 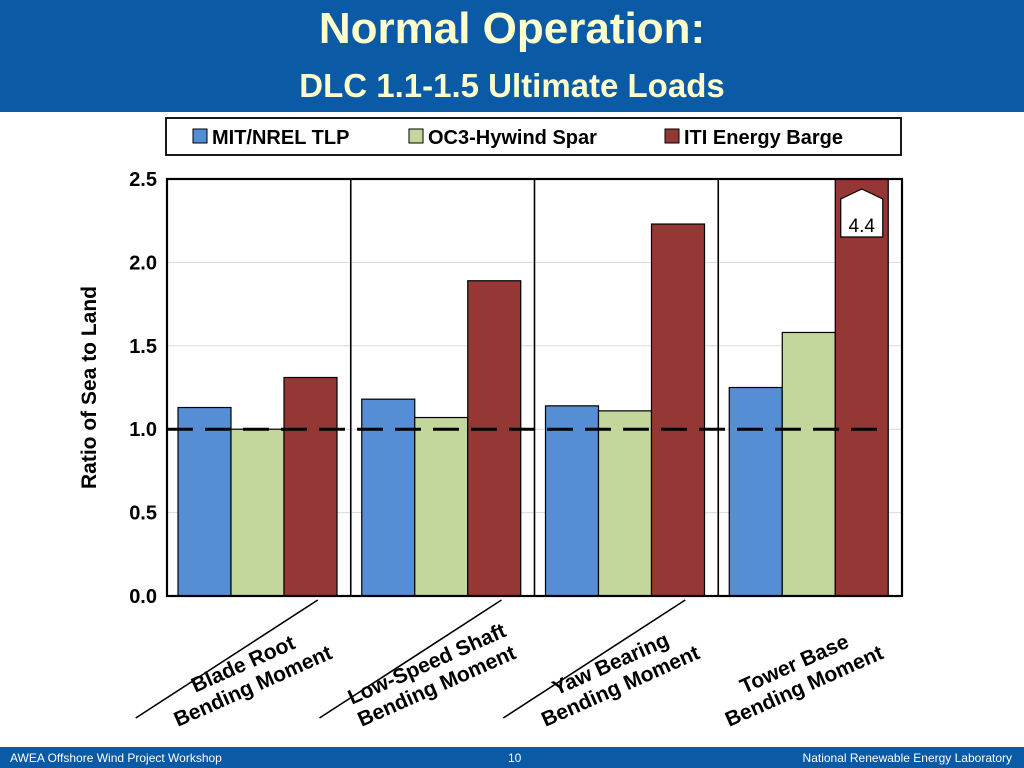 I want to click on y-tick-label: 1.5, so click(x=143, y=347).